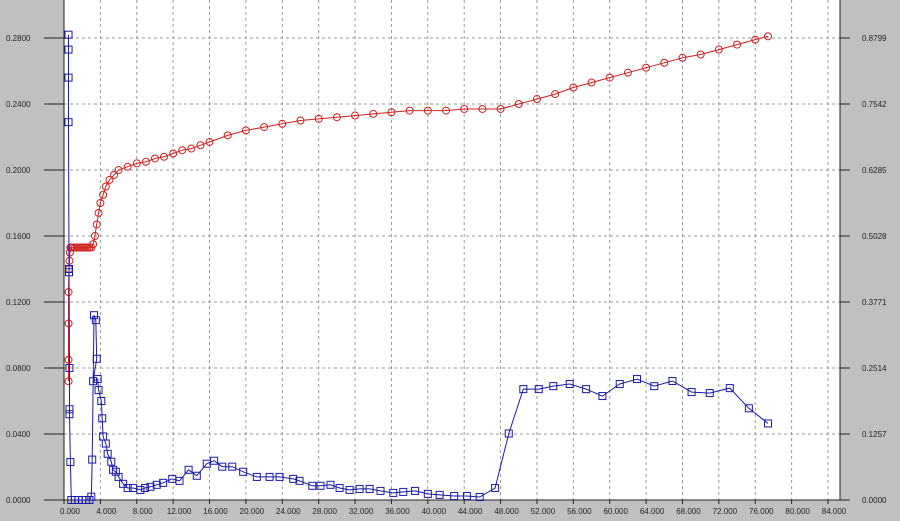 This screenshot has height=521, width=900. Describe the element at coordinates (579, 511) in the screenshot. I see `x-tick-label: 56.000` at that location.